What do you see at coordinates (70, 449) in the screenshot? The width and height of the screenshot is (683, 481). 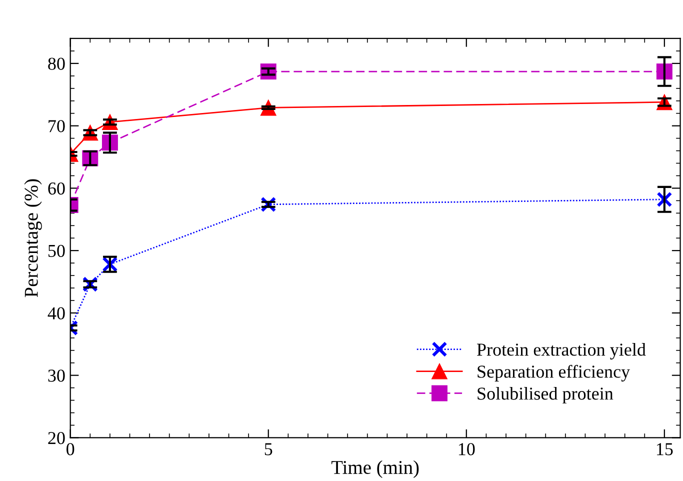 I see `x-tick-label: 0` at bounding box center [70, 449].